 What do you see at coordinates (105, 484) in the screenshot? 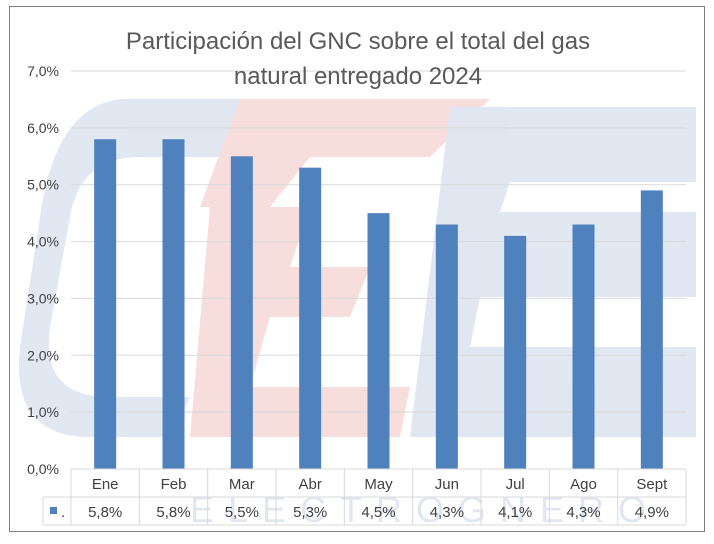
I see `x-tick-label: Ene` at bounding box center [105, 484].